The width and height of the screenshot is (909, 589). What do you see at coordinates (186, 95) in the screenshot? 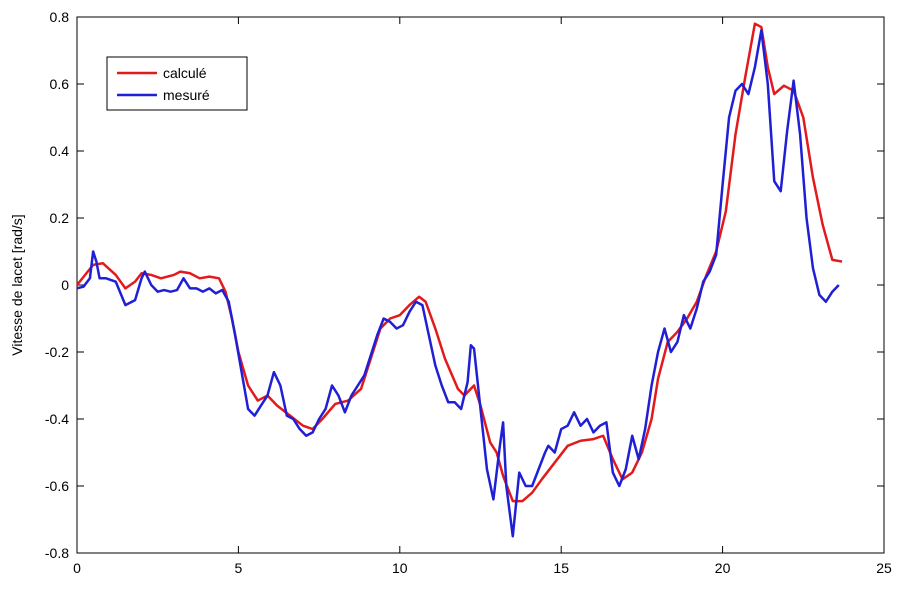
I see `legend-label: mesuré` at bounding box center [186, 95].